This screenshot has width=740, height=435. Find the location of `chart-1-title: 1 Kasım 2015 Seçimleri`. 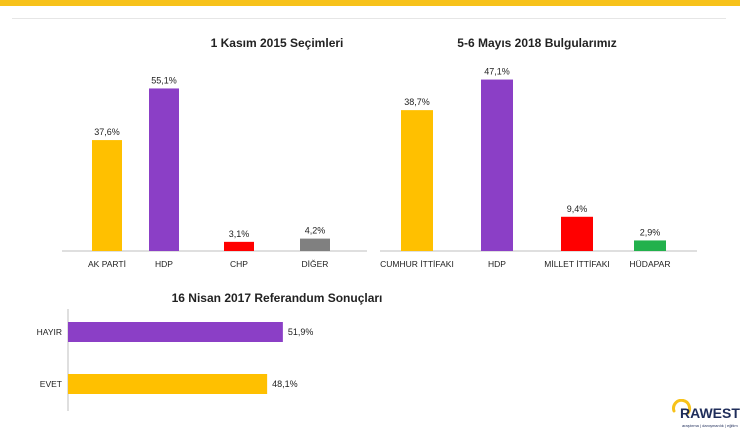

chart-1-title: 1 Kasım 2015 Seçimleri is located at coordinates (277, 43).